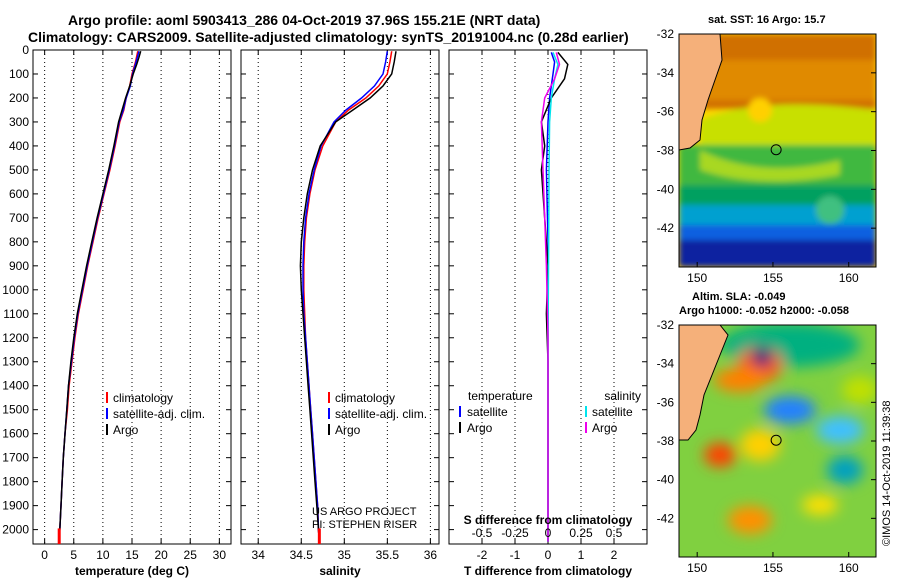  I want to click on x-tick-label: 5, so click(73, 555).